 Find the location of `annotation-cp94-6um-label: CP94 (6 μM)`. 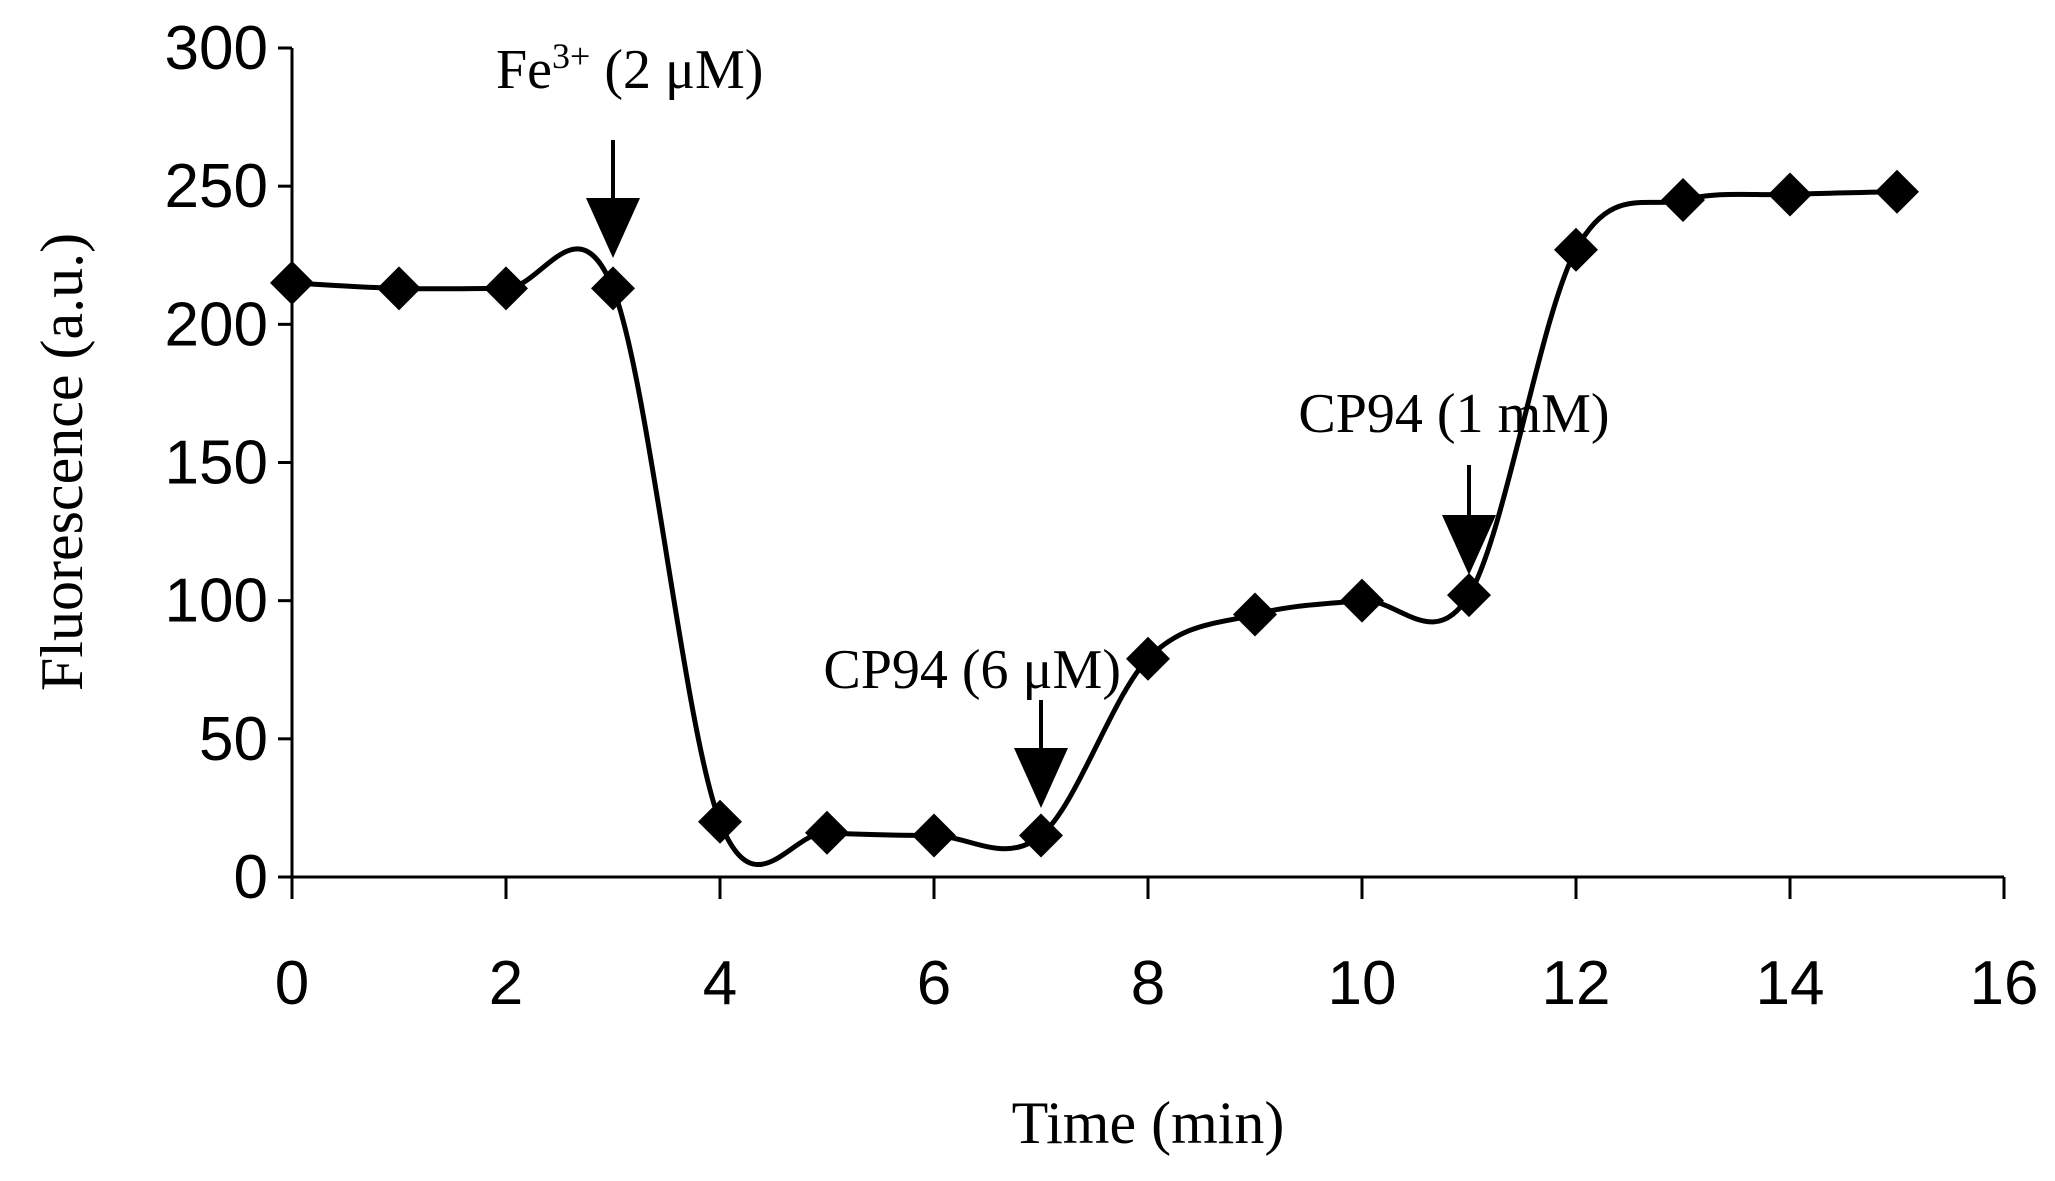

annotation-cp94-6um-label: CP94 (6 μM) is located at coordinates (972, 670).